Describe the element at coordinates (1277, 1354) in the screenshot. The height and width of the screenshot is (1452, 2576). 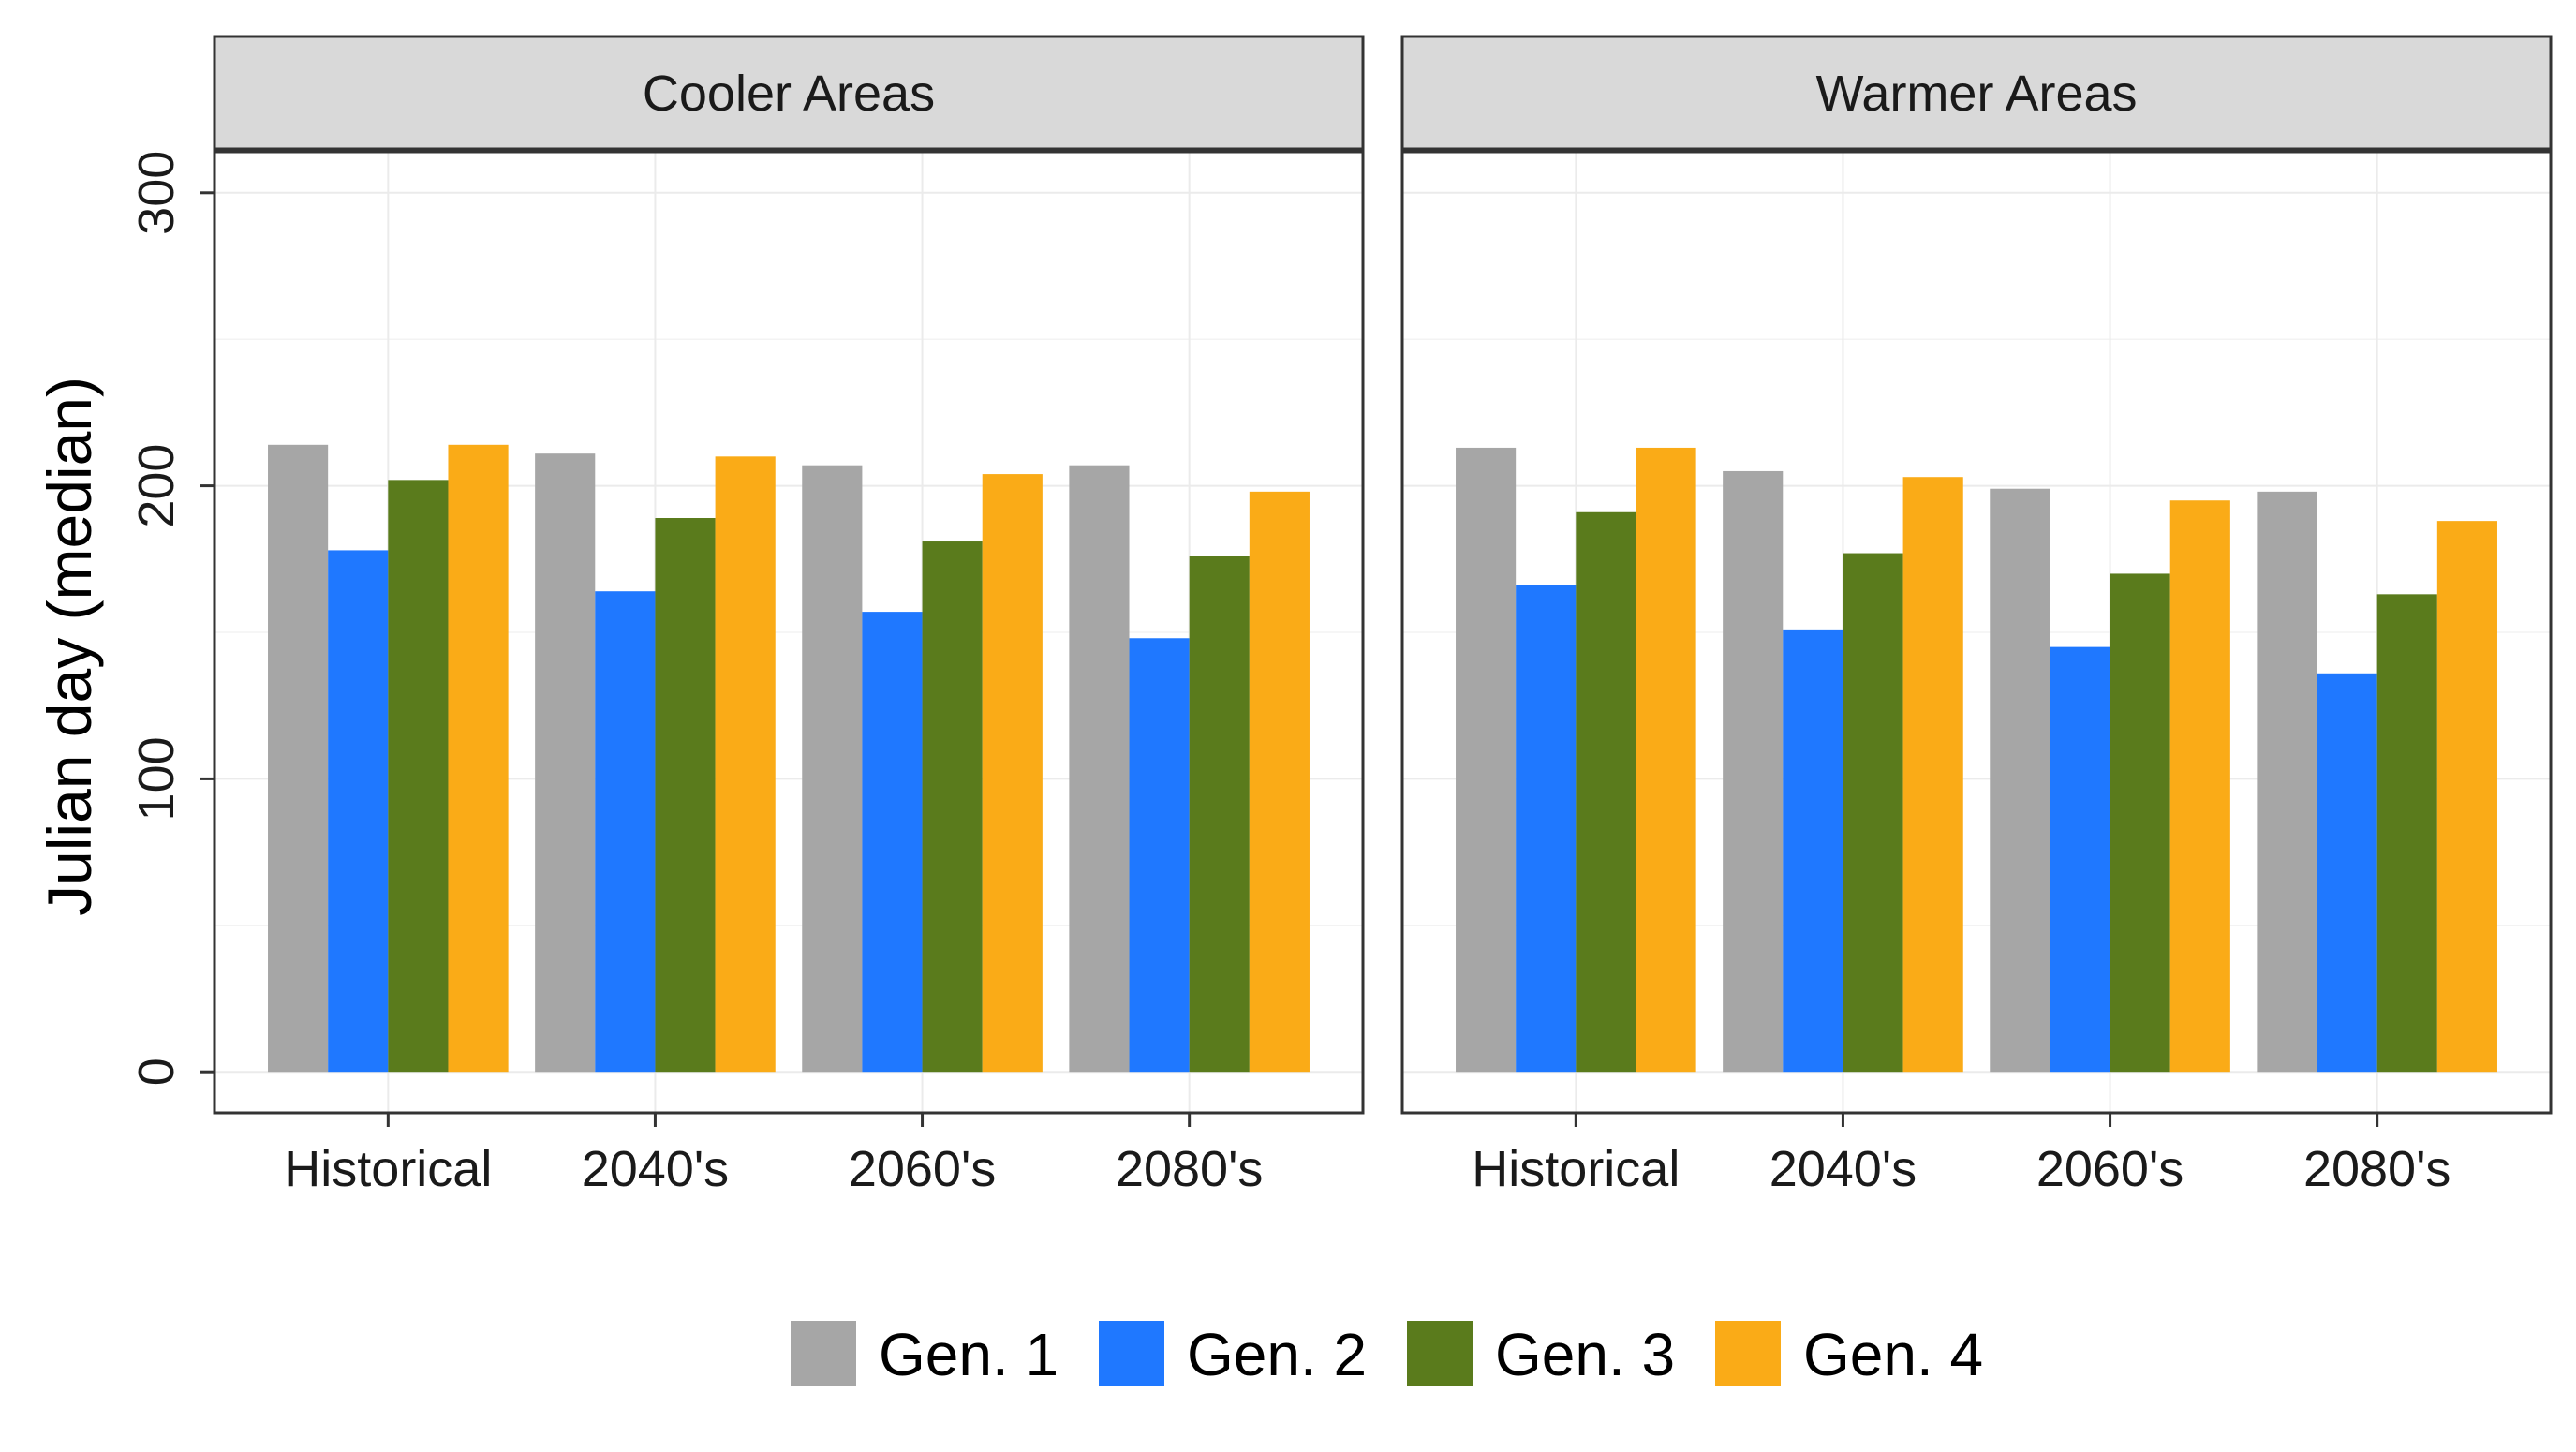
I see `legend-label: Gen. 2` at that location.